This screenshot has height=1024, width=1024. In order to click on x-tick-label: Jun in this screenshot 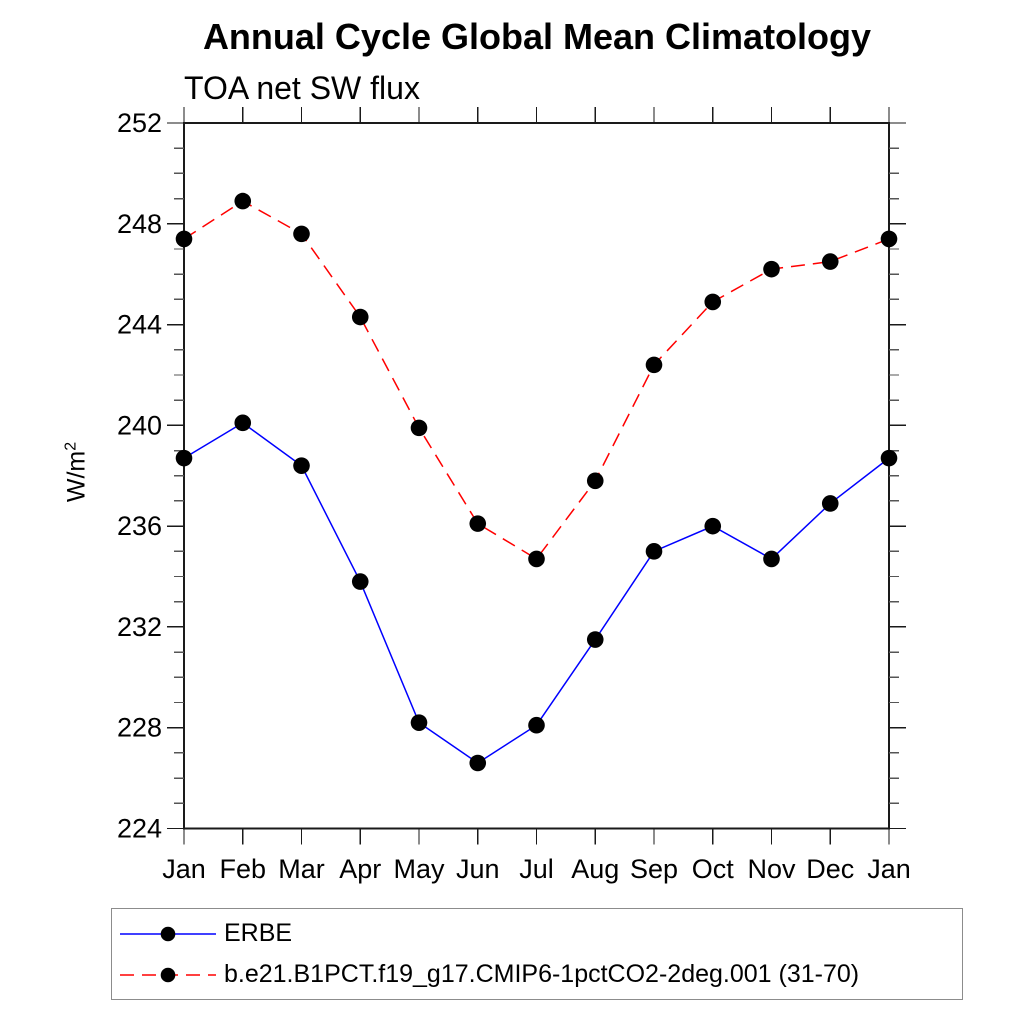, I will do `click(478, 869)`.